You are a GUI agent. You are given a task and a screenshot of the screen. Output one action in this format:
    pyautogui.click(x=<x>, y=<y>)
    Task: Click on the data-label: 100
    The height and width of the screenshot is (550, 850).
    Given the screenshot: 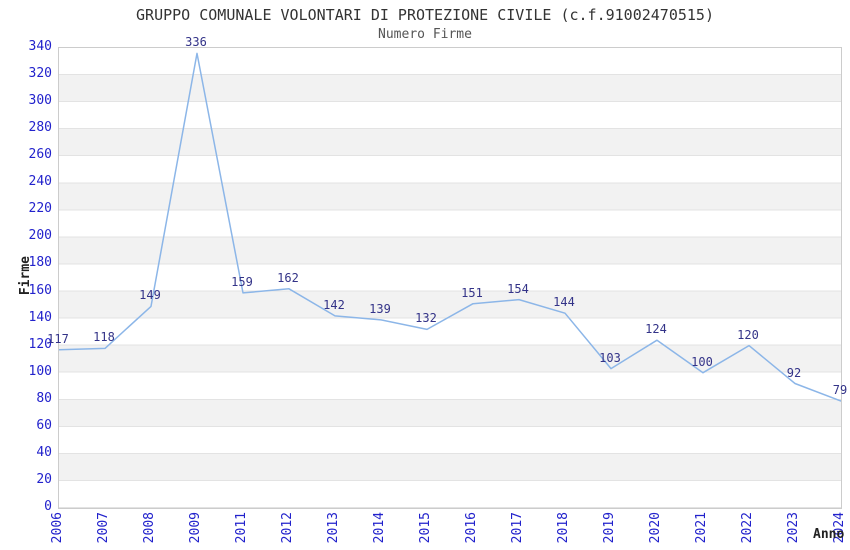 What is the action you would take?
    pyautogui.click(x=702, y=361)
    